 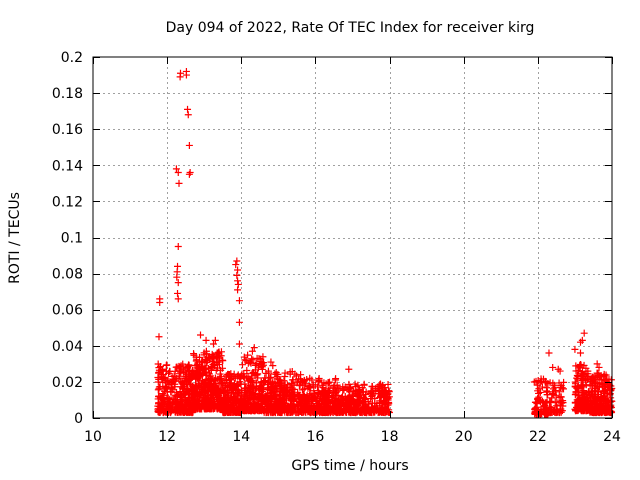 I want to click on y-tick-label: 0.16, so click(x=67, y=130).